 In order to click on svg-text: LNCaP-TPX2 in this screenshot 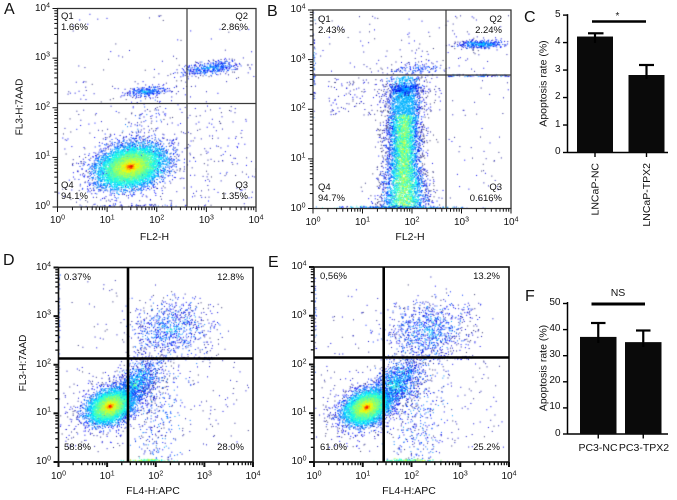, I will do `click(647, 195)`.